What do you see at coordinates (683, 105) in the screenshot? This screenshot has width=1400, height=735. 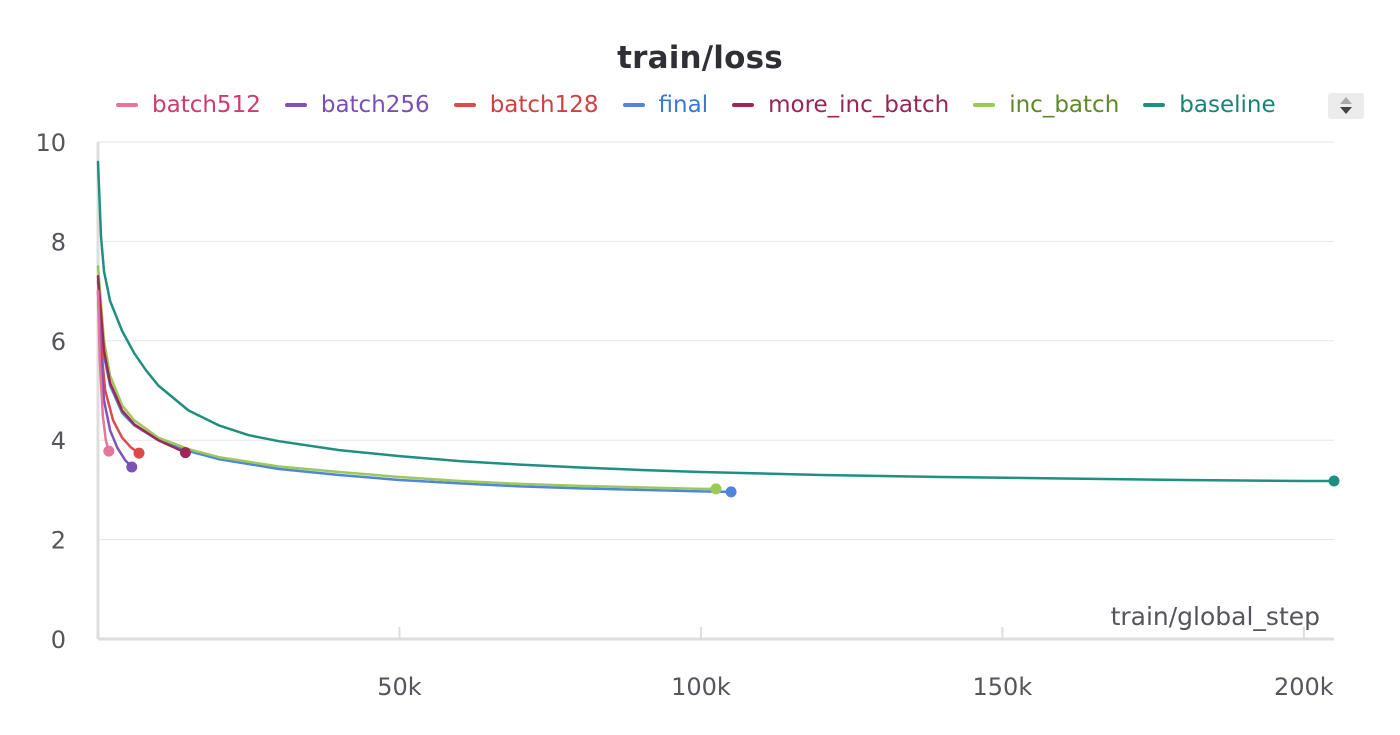 I see `legend-label: final` at bounding box center [683, 105].